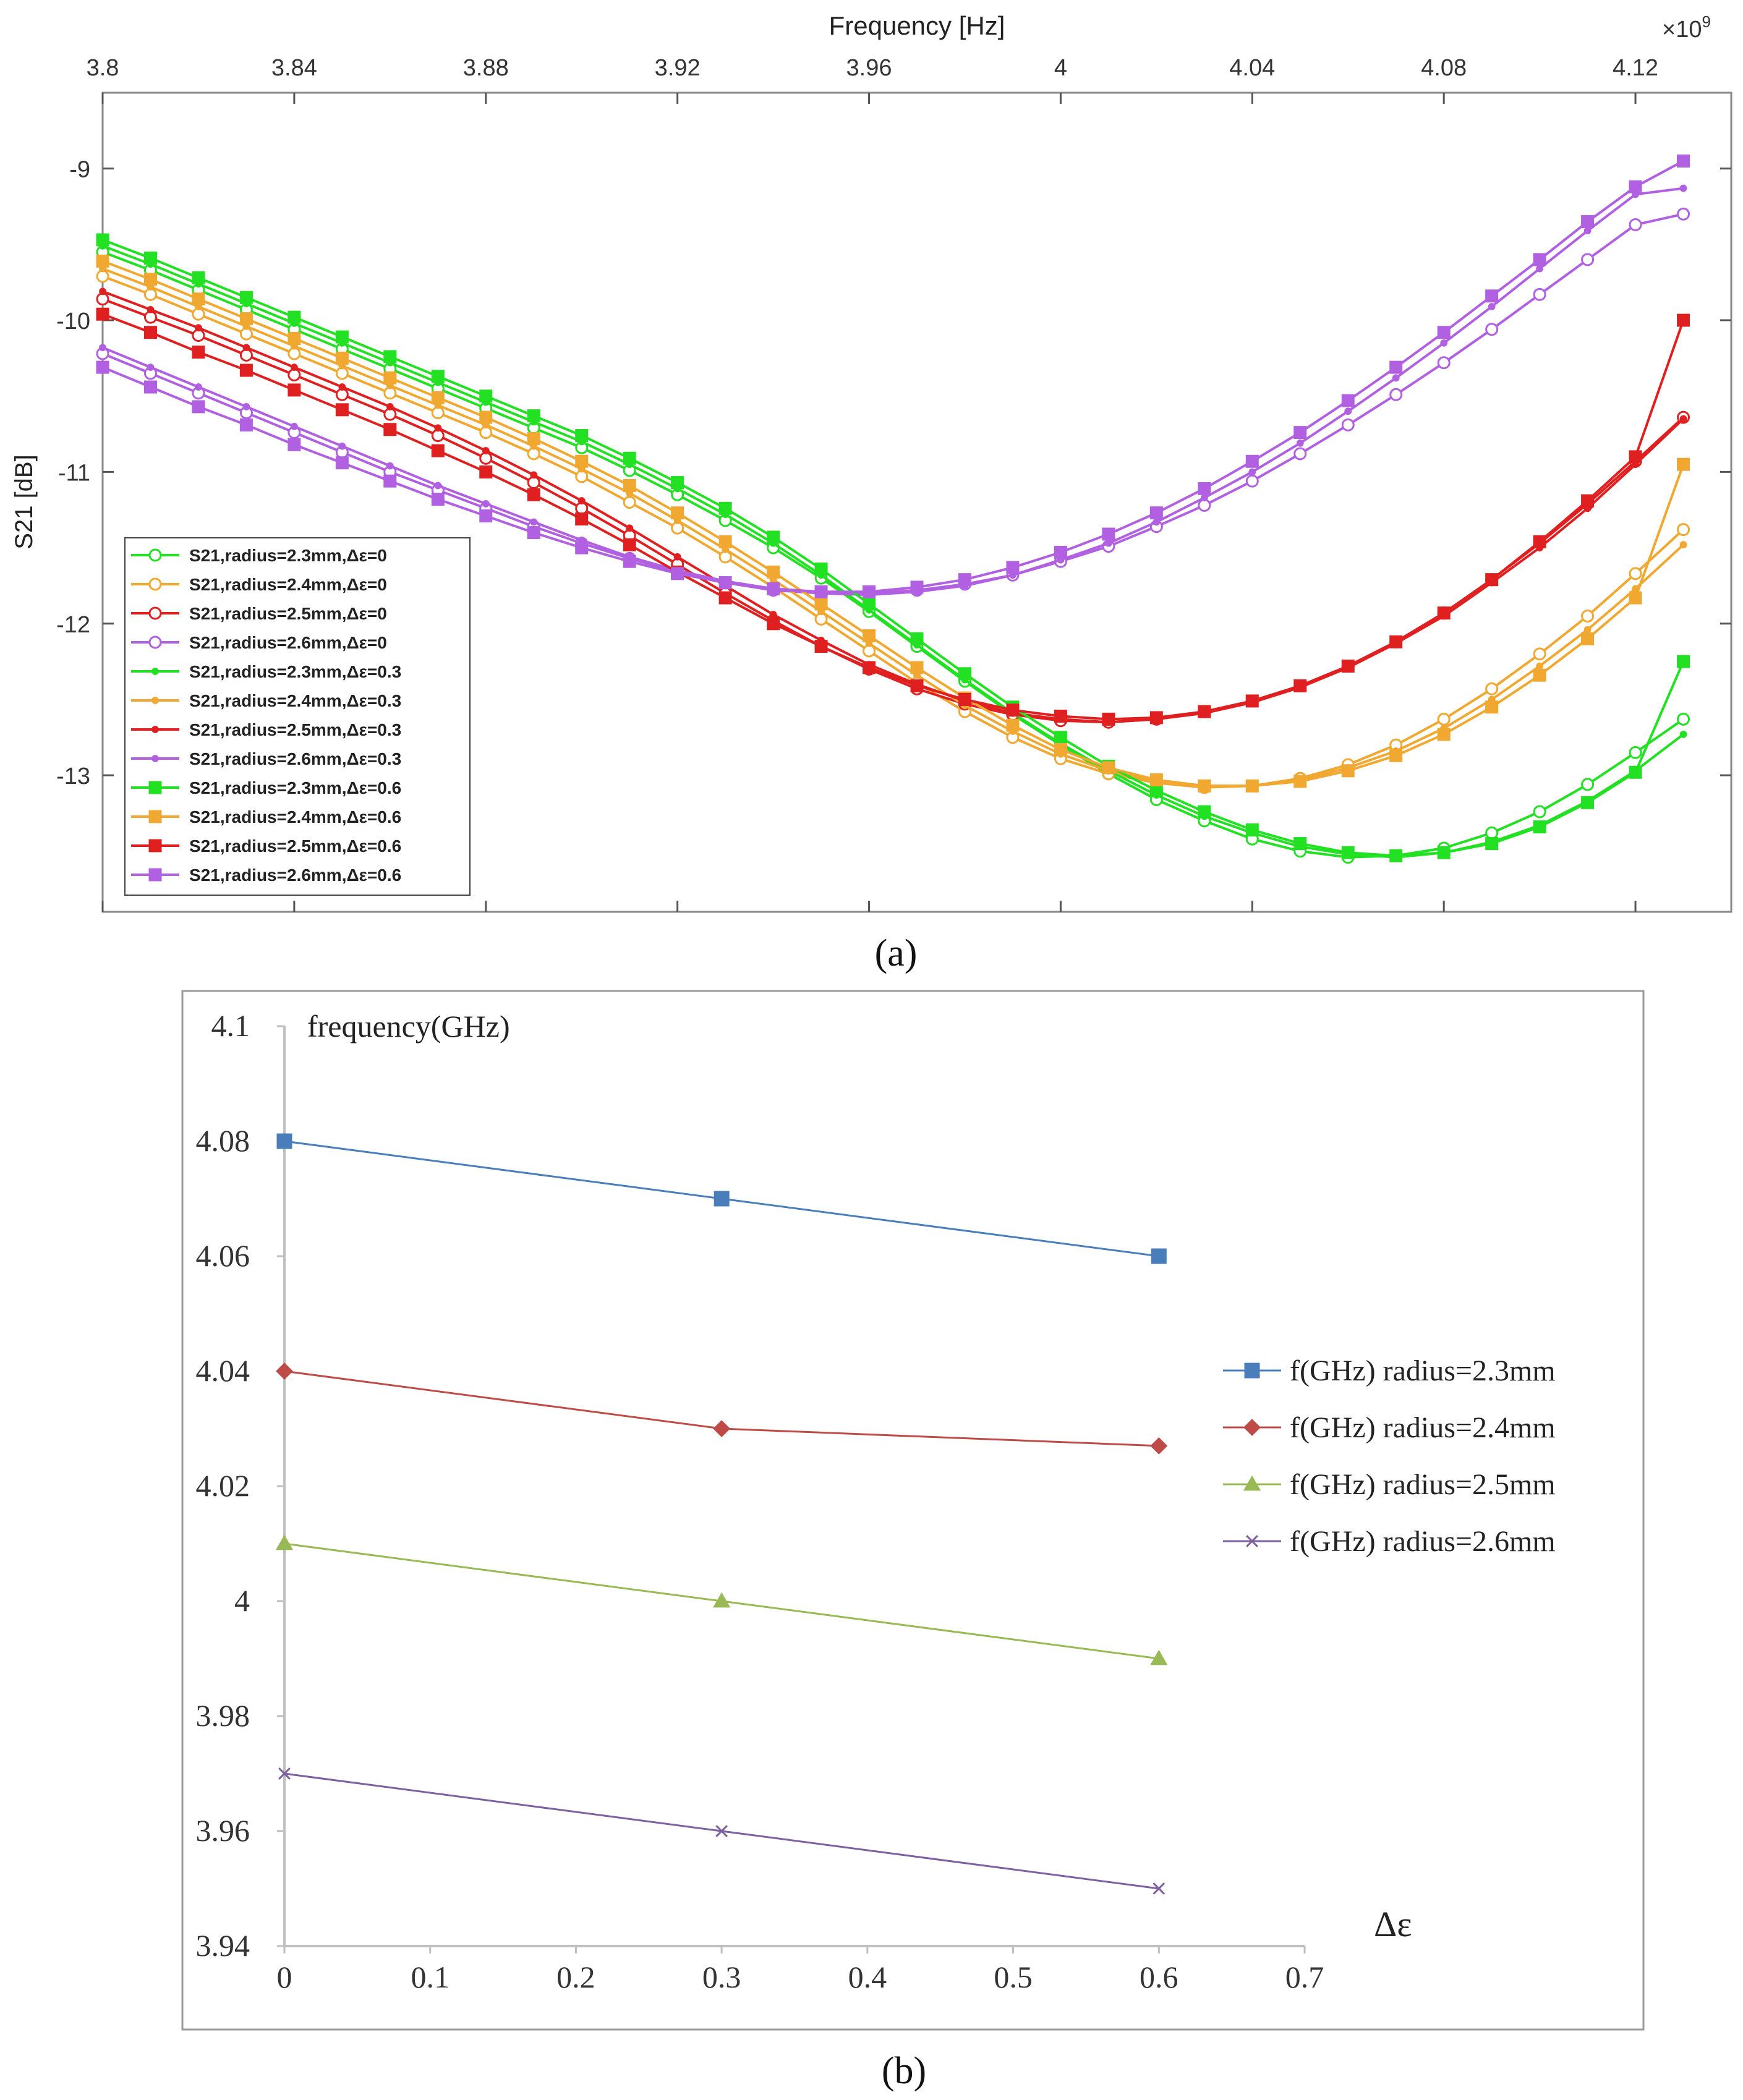 The width and height of the screenshot is (1743, 2100). What do you see at coordinates (1393, 1924) in the screenshot?
I see `chart-b-x-axis-title: Δε` at bounding box center [1393, 1924].